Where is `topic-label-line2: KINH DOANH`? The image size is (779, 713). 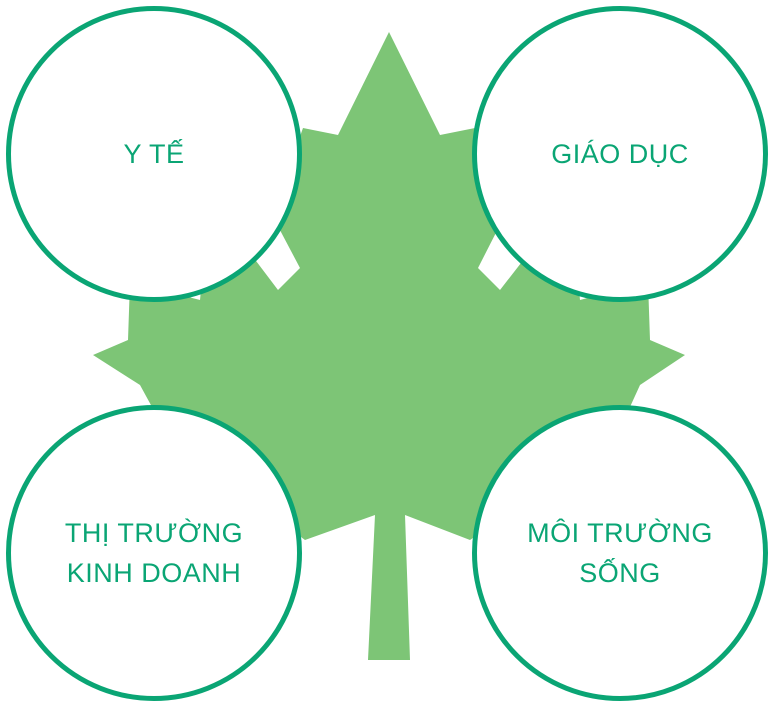 topic-label-line2: KINH DOANH is located at coordinates (154, 573).